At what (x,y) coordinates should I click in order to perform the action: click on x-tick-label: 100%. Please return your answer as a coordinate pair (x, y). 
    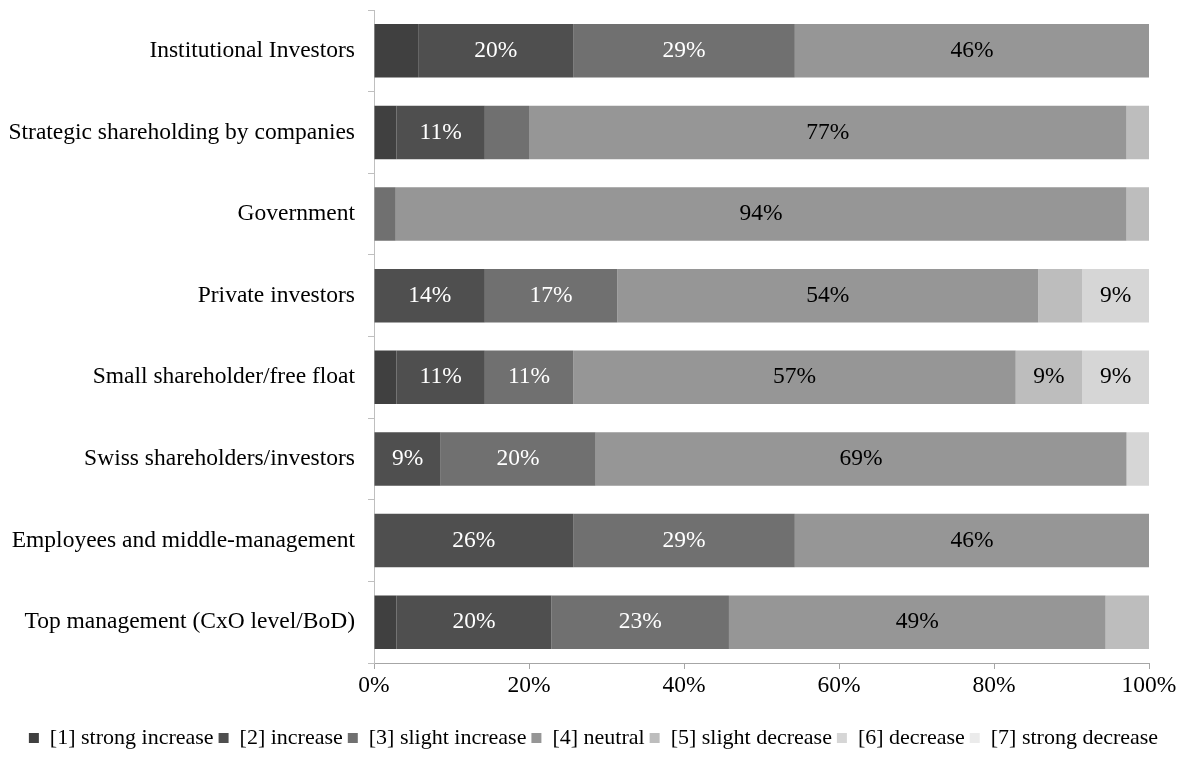
    Looking at the image, I should click on (1149, 684).